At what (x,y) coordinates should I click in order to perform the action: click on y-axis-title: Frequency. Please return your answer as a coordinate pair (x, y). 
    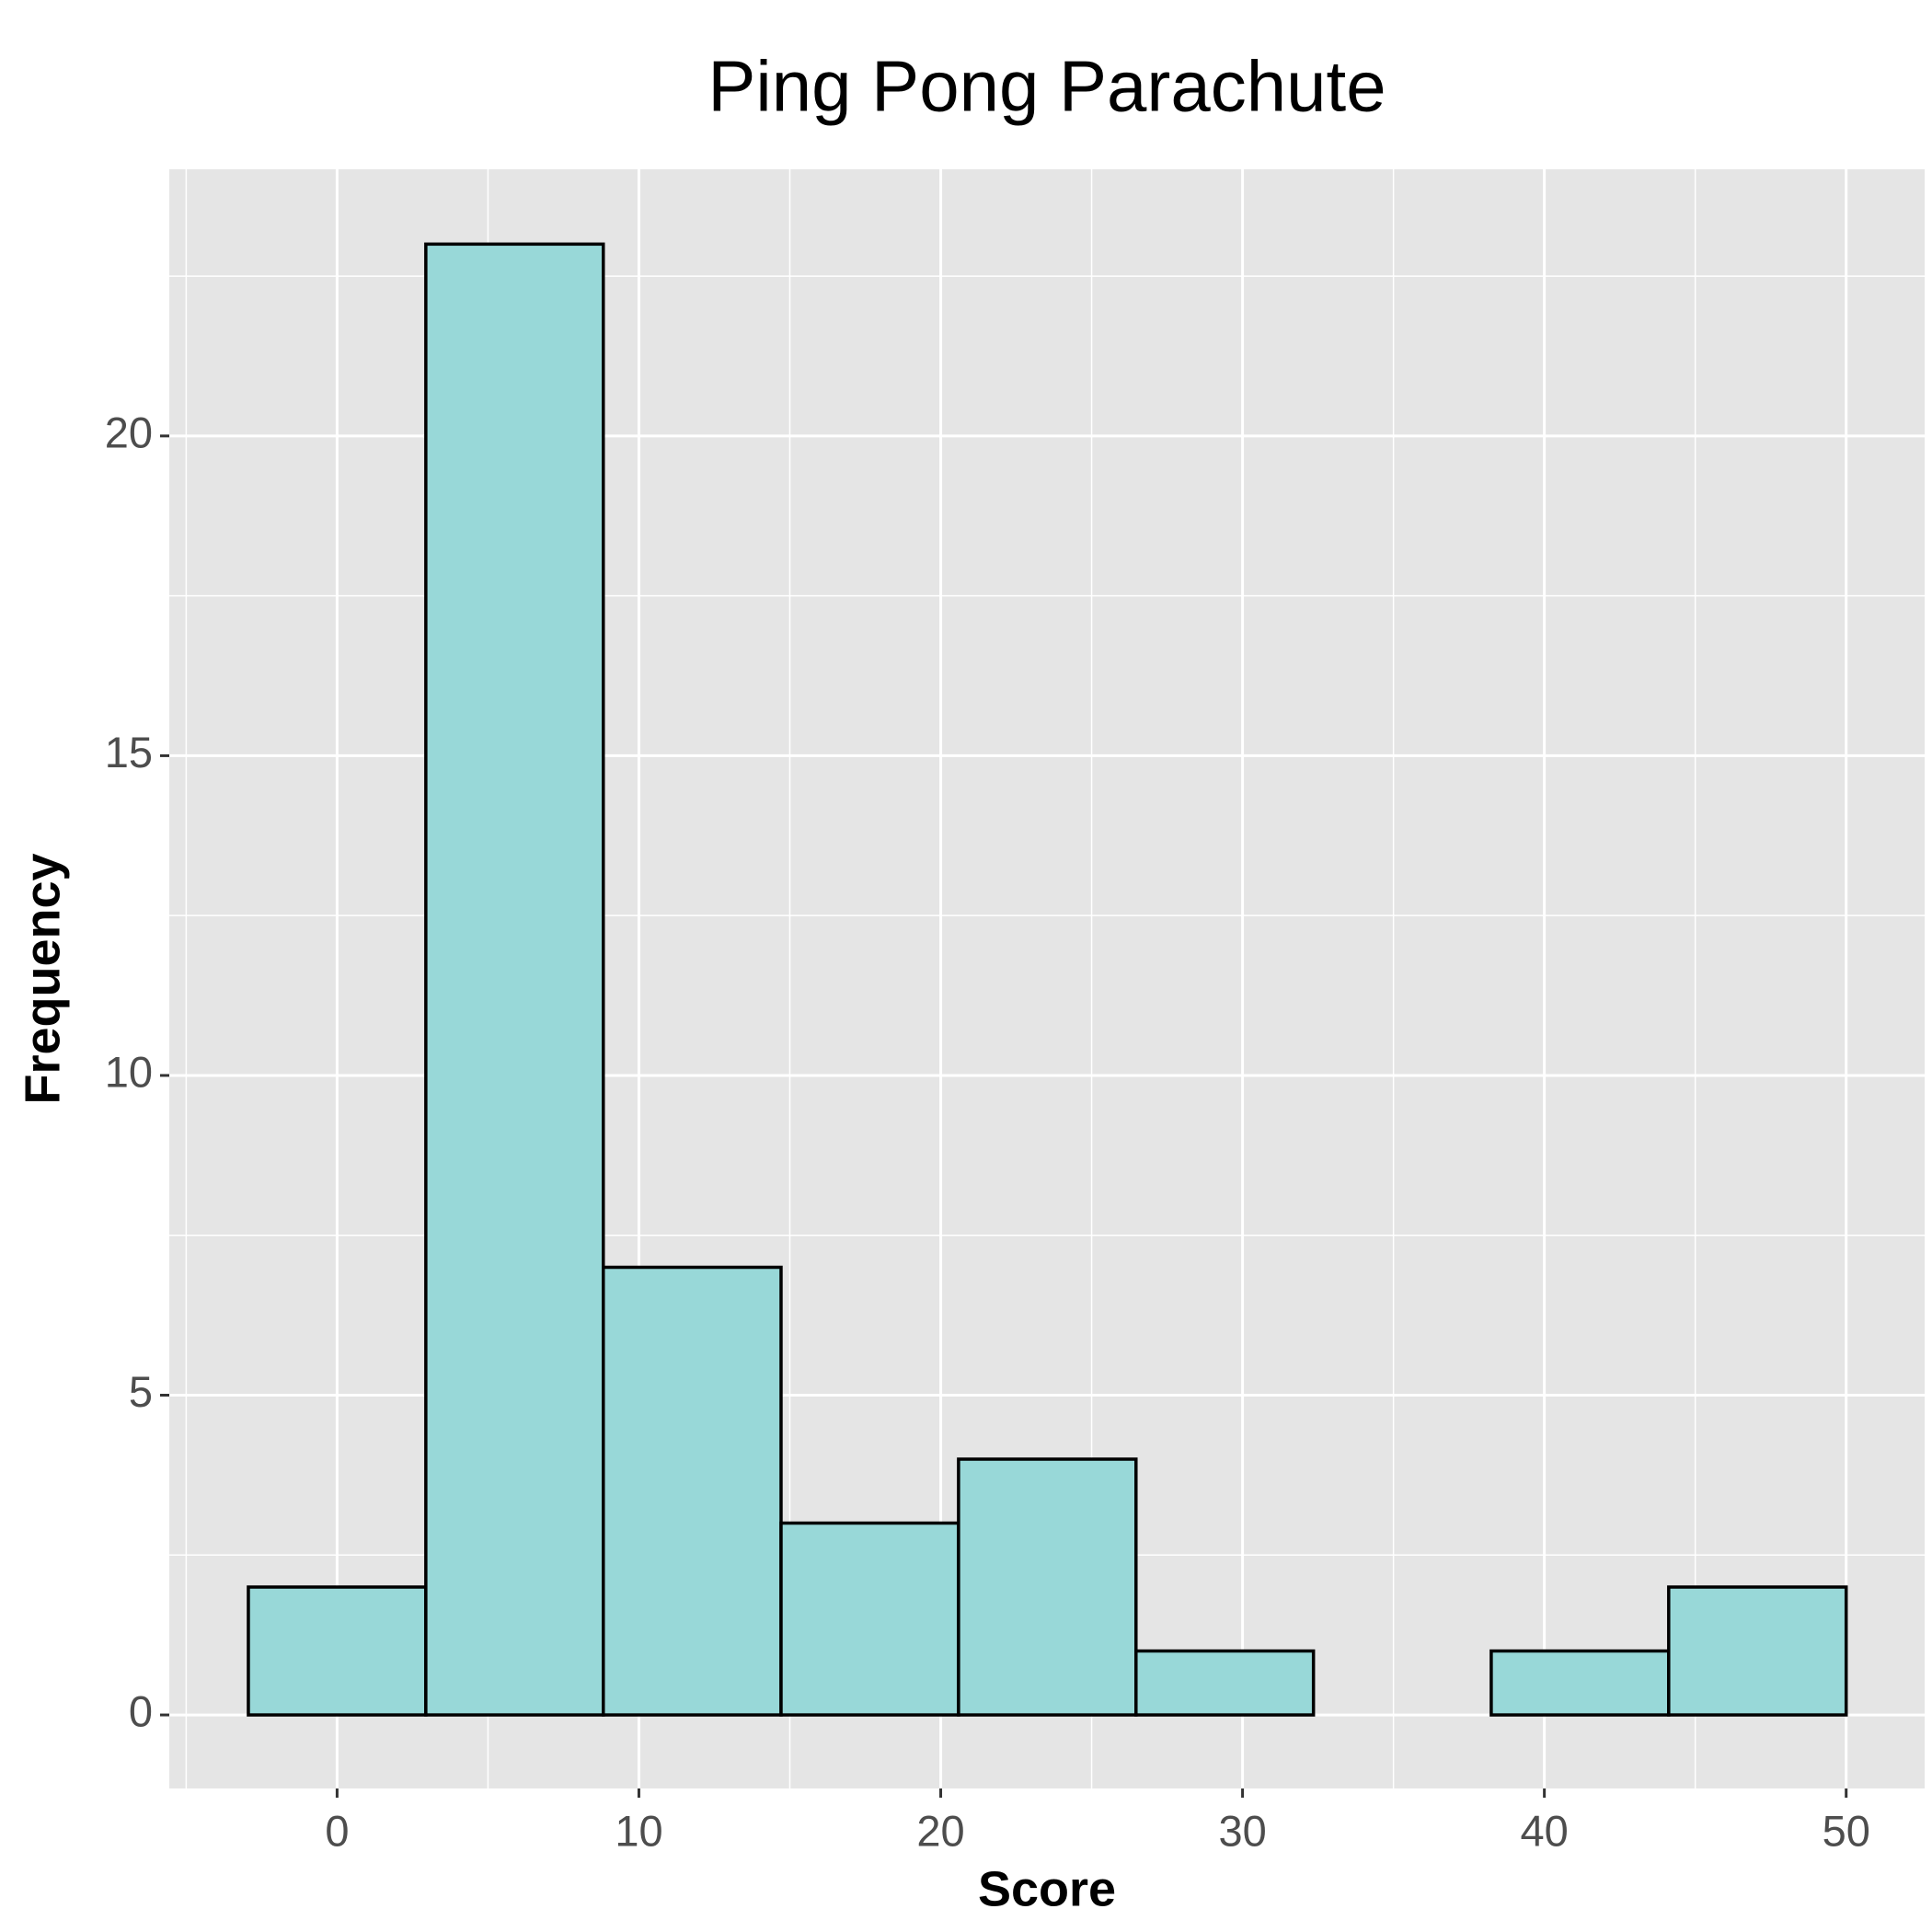
    Looking at the image, I should click on (42, 978).